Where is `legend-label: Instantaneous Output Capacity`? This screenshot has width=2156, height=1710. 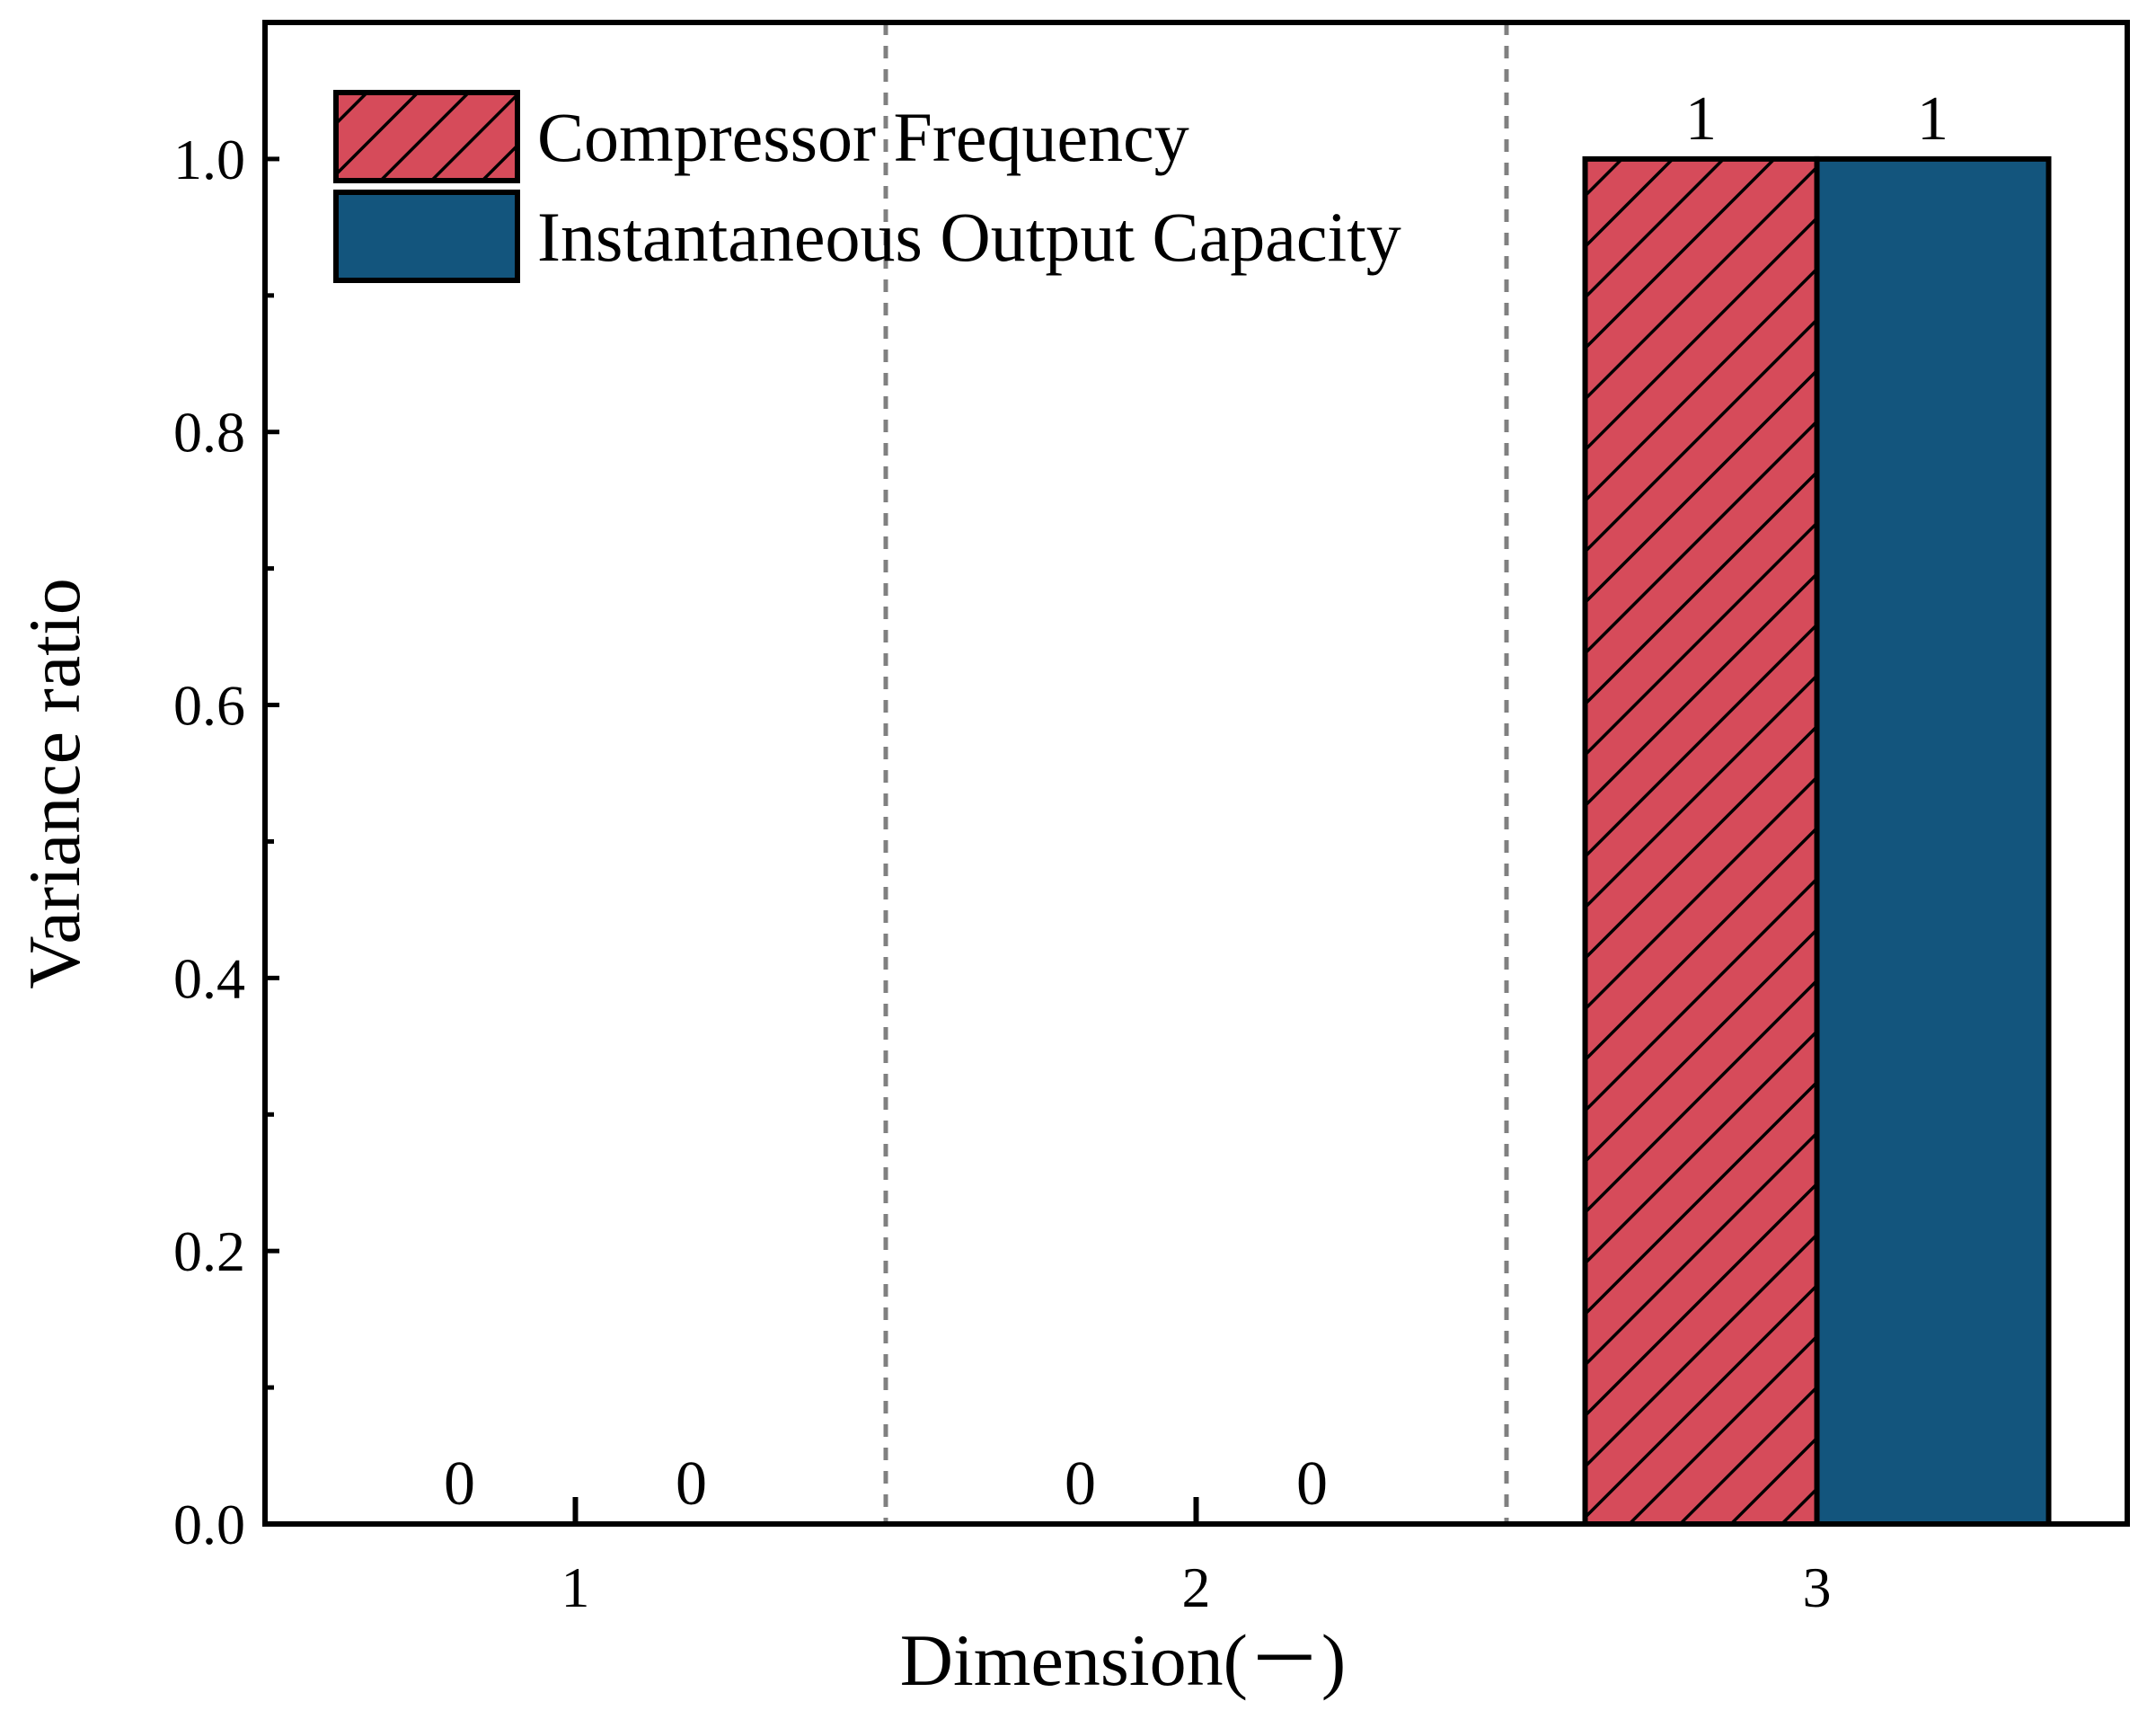 legend-label: Instantaneous Output Capacity is located at coordinates (969, 237).